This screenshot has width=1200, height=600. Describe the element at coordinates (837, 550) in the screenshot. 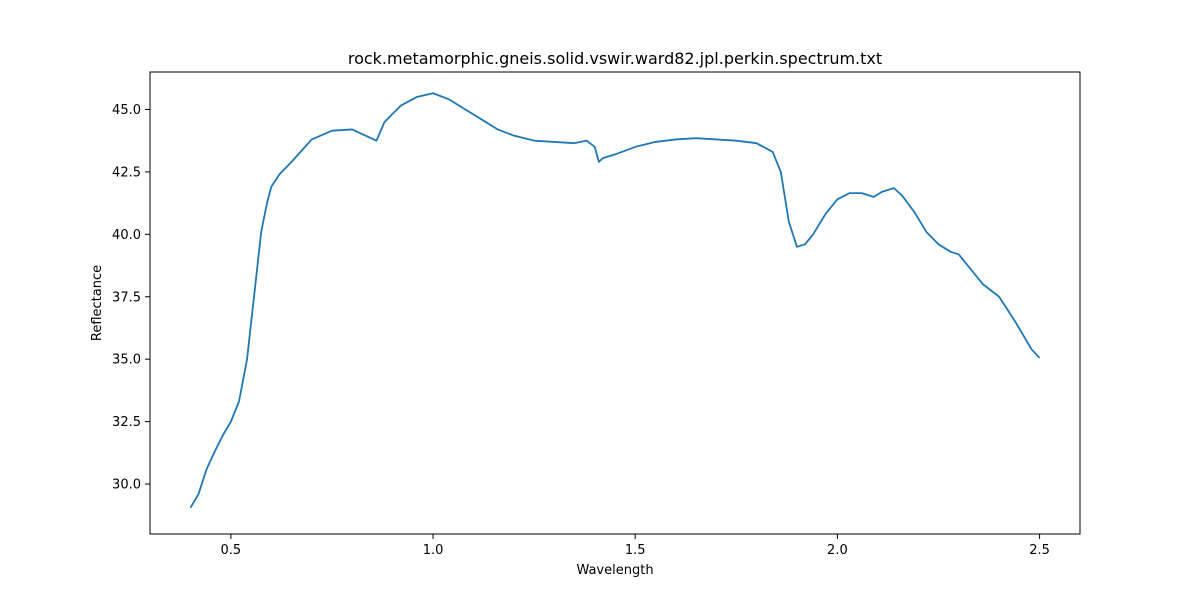

I see `x-tick-label: 2.0` at that location.